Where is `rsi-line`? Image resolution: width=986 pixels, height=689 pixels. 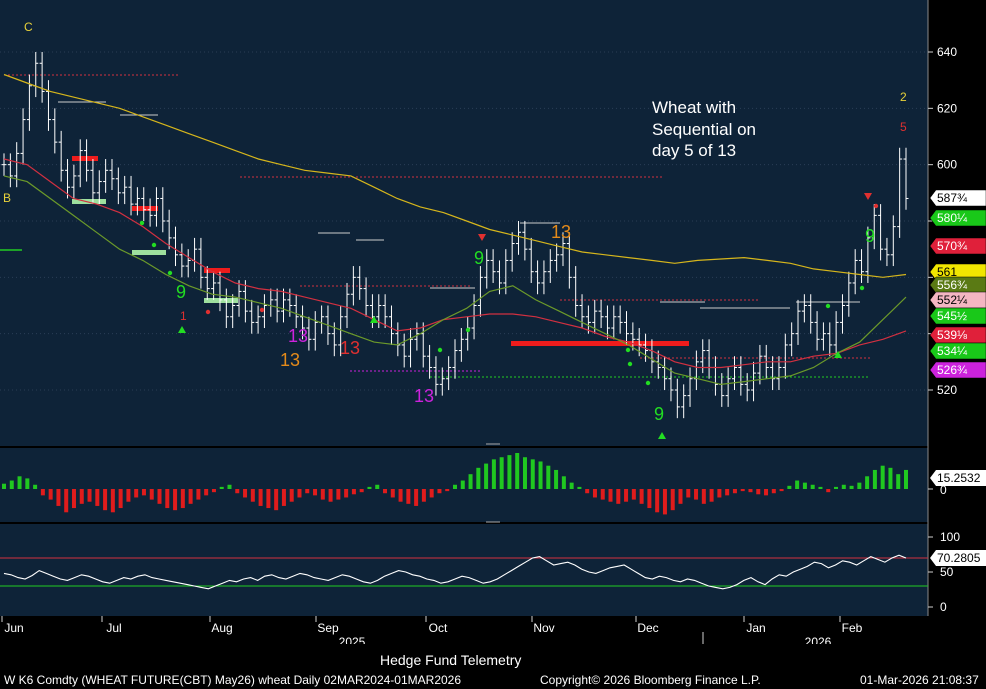 rsi-line is located at coordinates (455, 572).